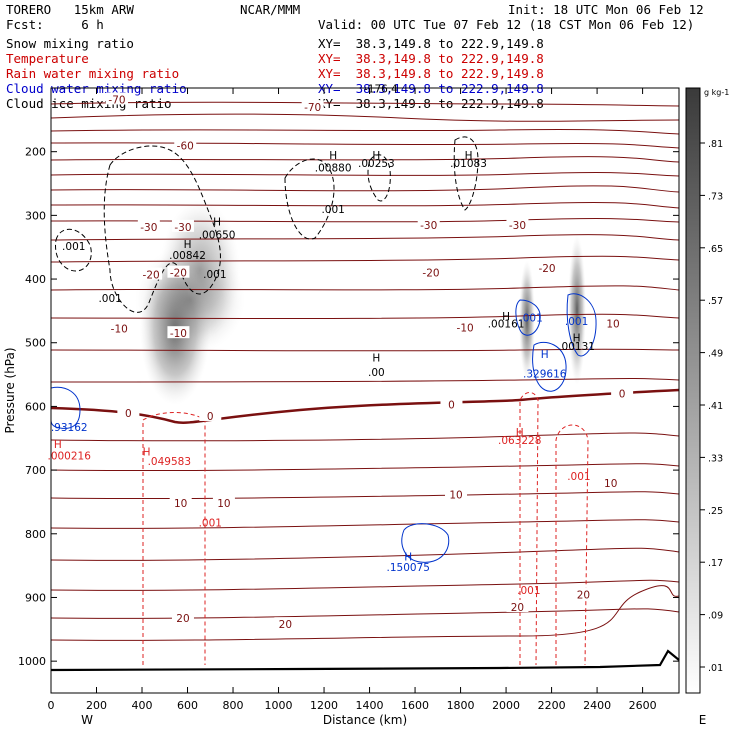 This screenshot has height=740, width=740. I want to click on contour-annotation: .00650, so click(217, 235).